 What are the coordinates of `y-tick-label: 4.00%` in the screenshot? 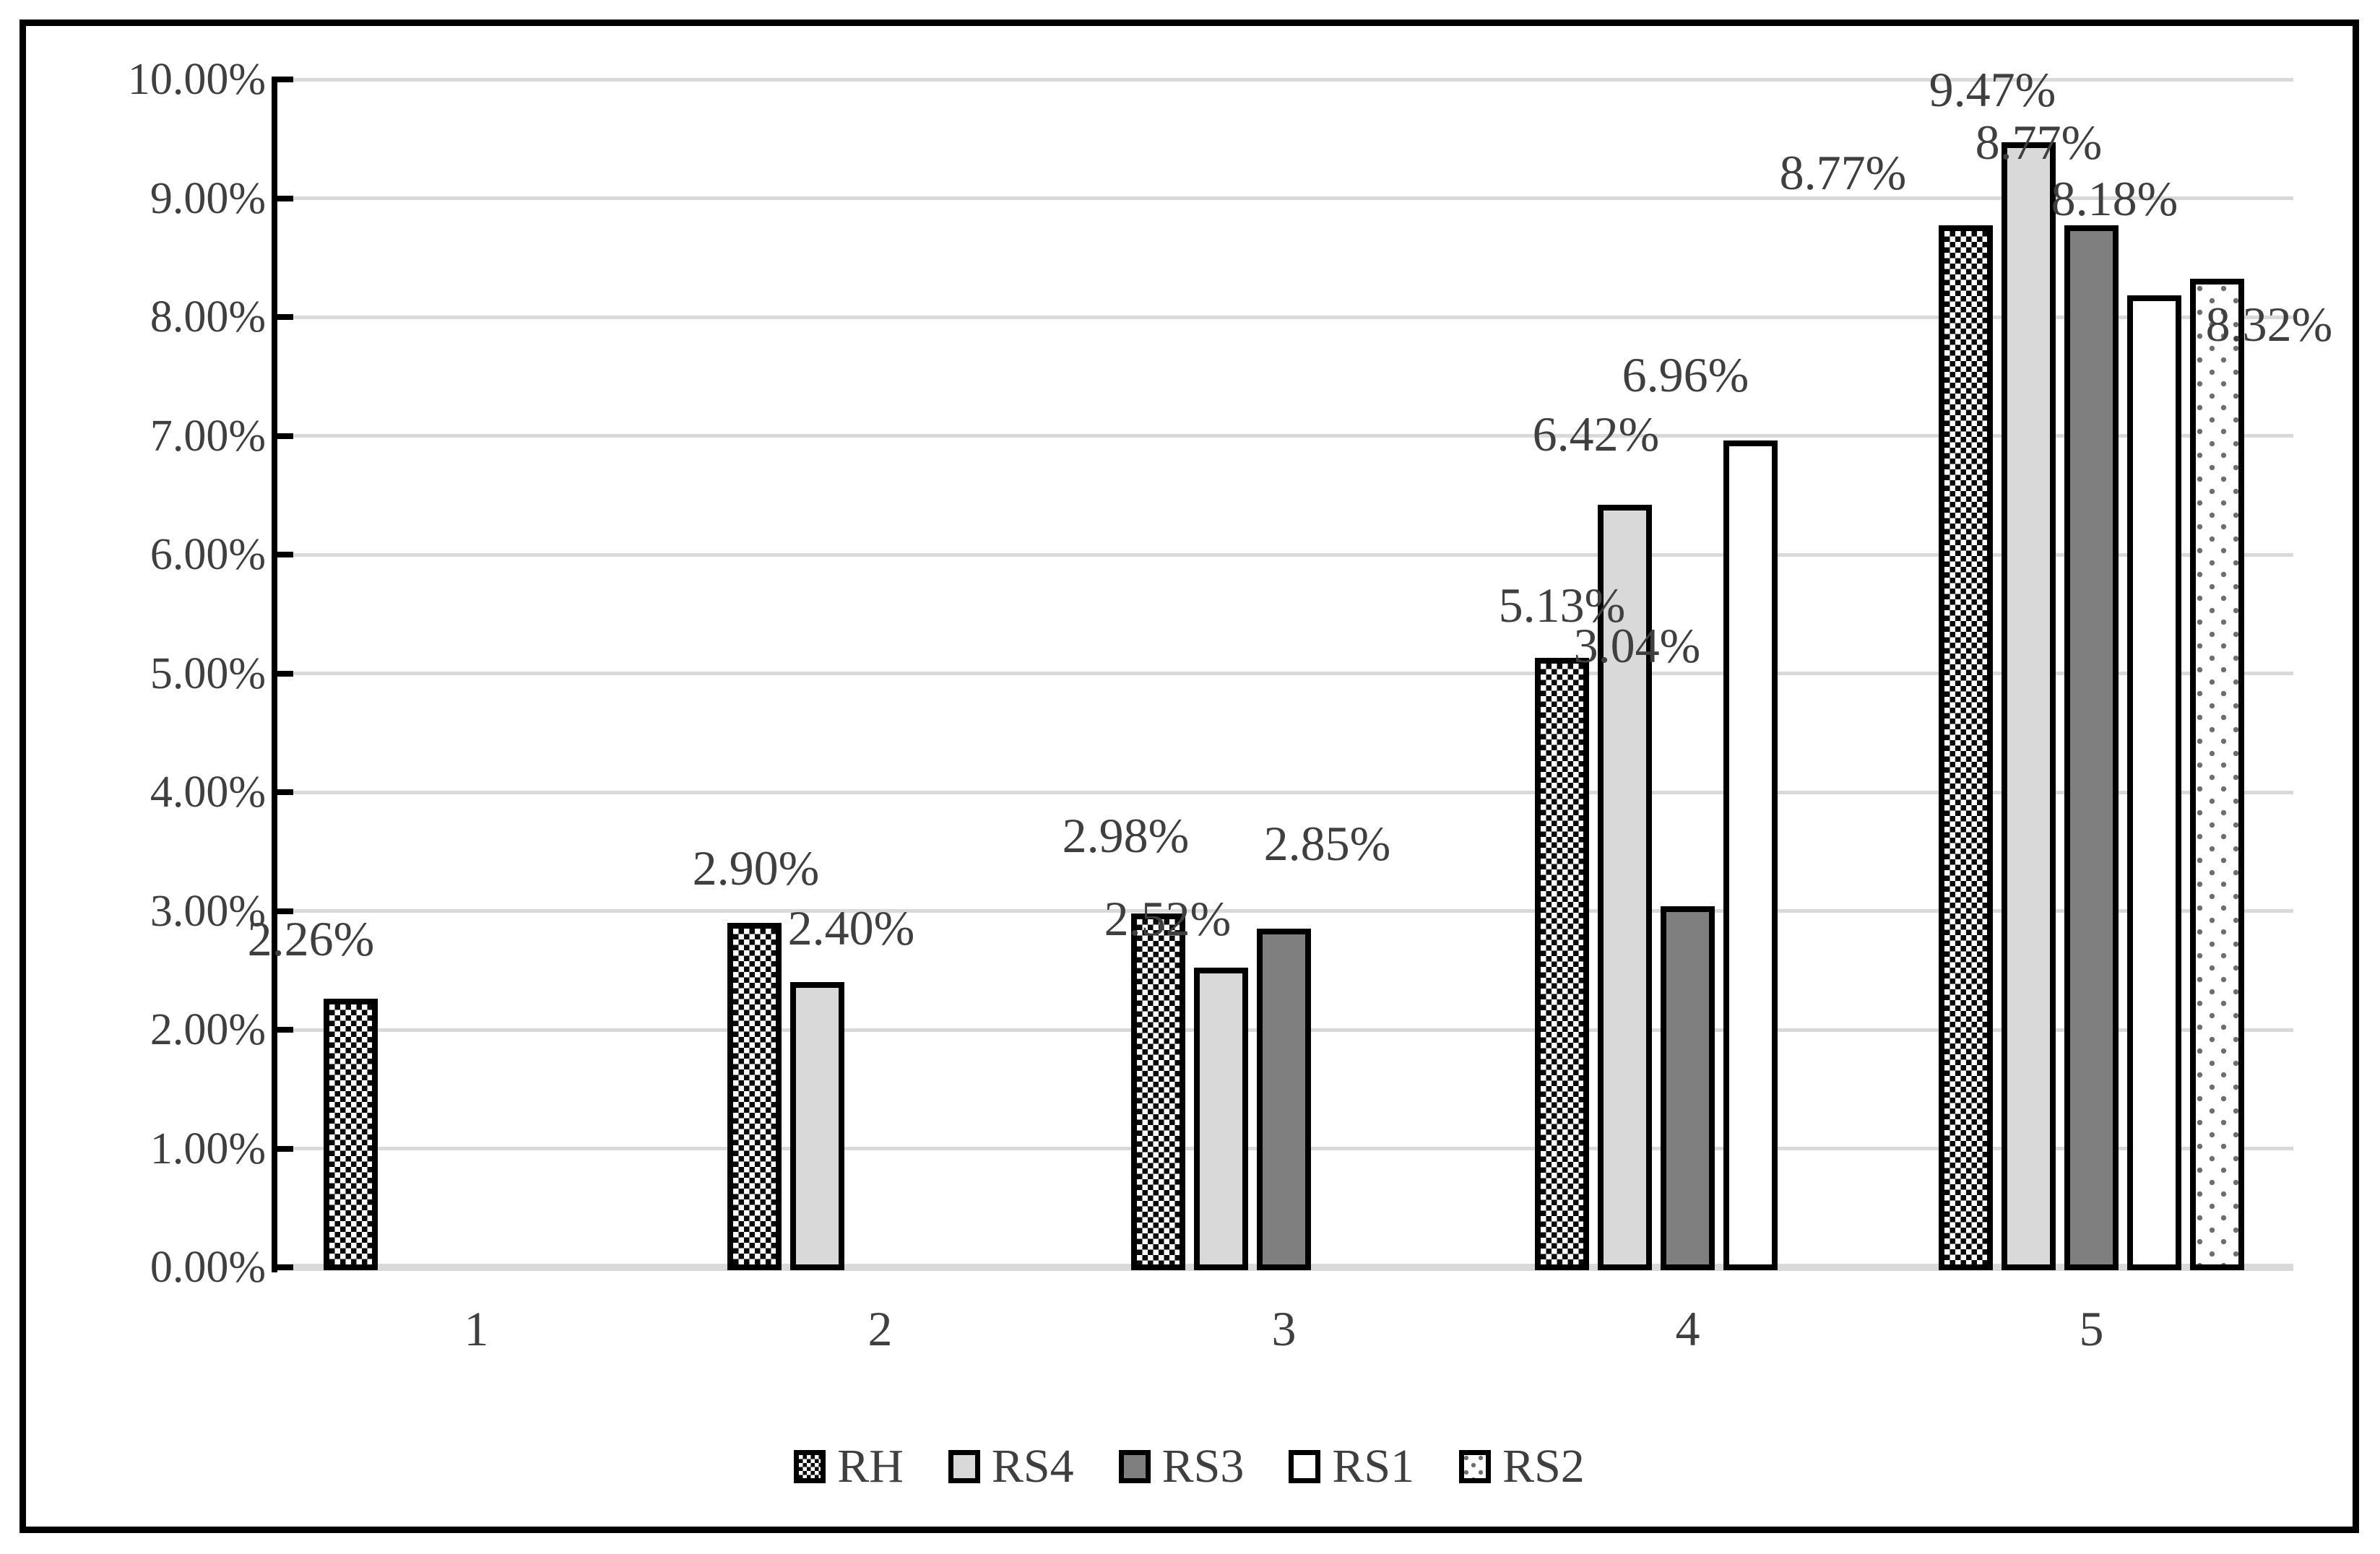 It's located at (208, 792).